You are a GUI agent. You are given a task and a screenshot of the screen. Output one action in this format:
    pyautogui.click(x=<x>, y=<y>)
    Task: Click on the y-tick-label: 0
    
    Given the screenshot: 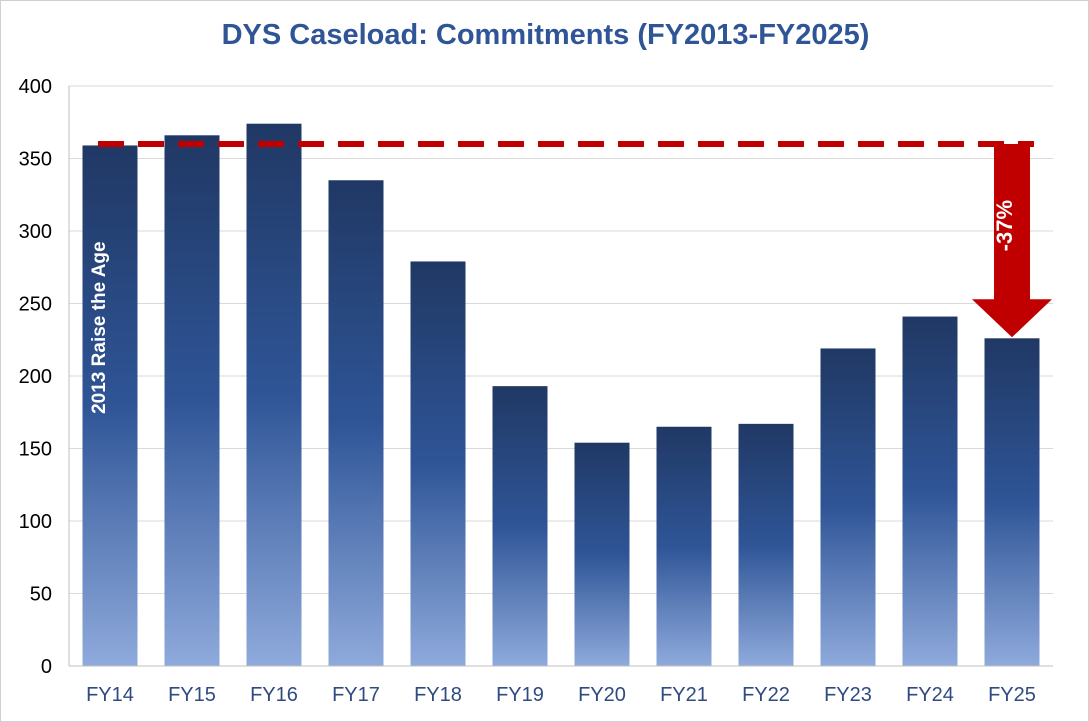 What is the action you would take?
    pyautogui.click(x=46, y=667)
    